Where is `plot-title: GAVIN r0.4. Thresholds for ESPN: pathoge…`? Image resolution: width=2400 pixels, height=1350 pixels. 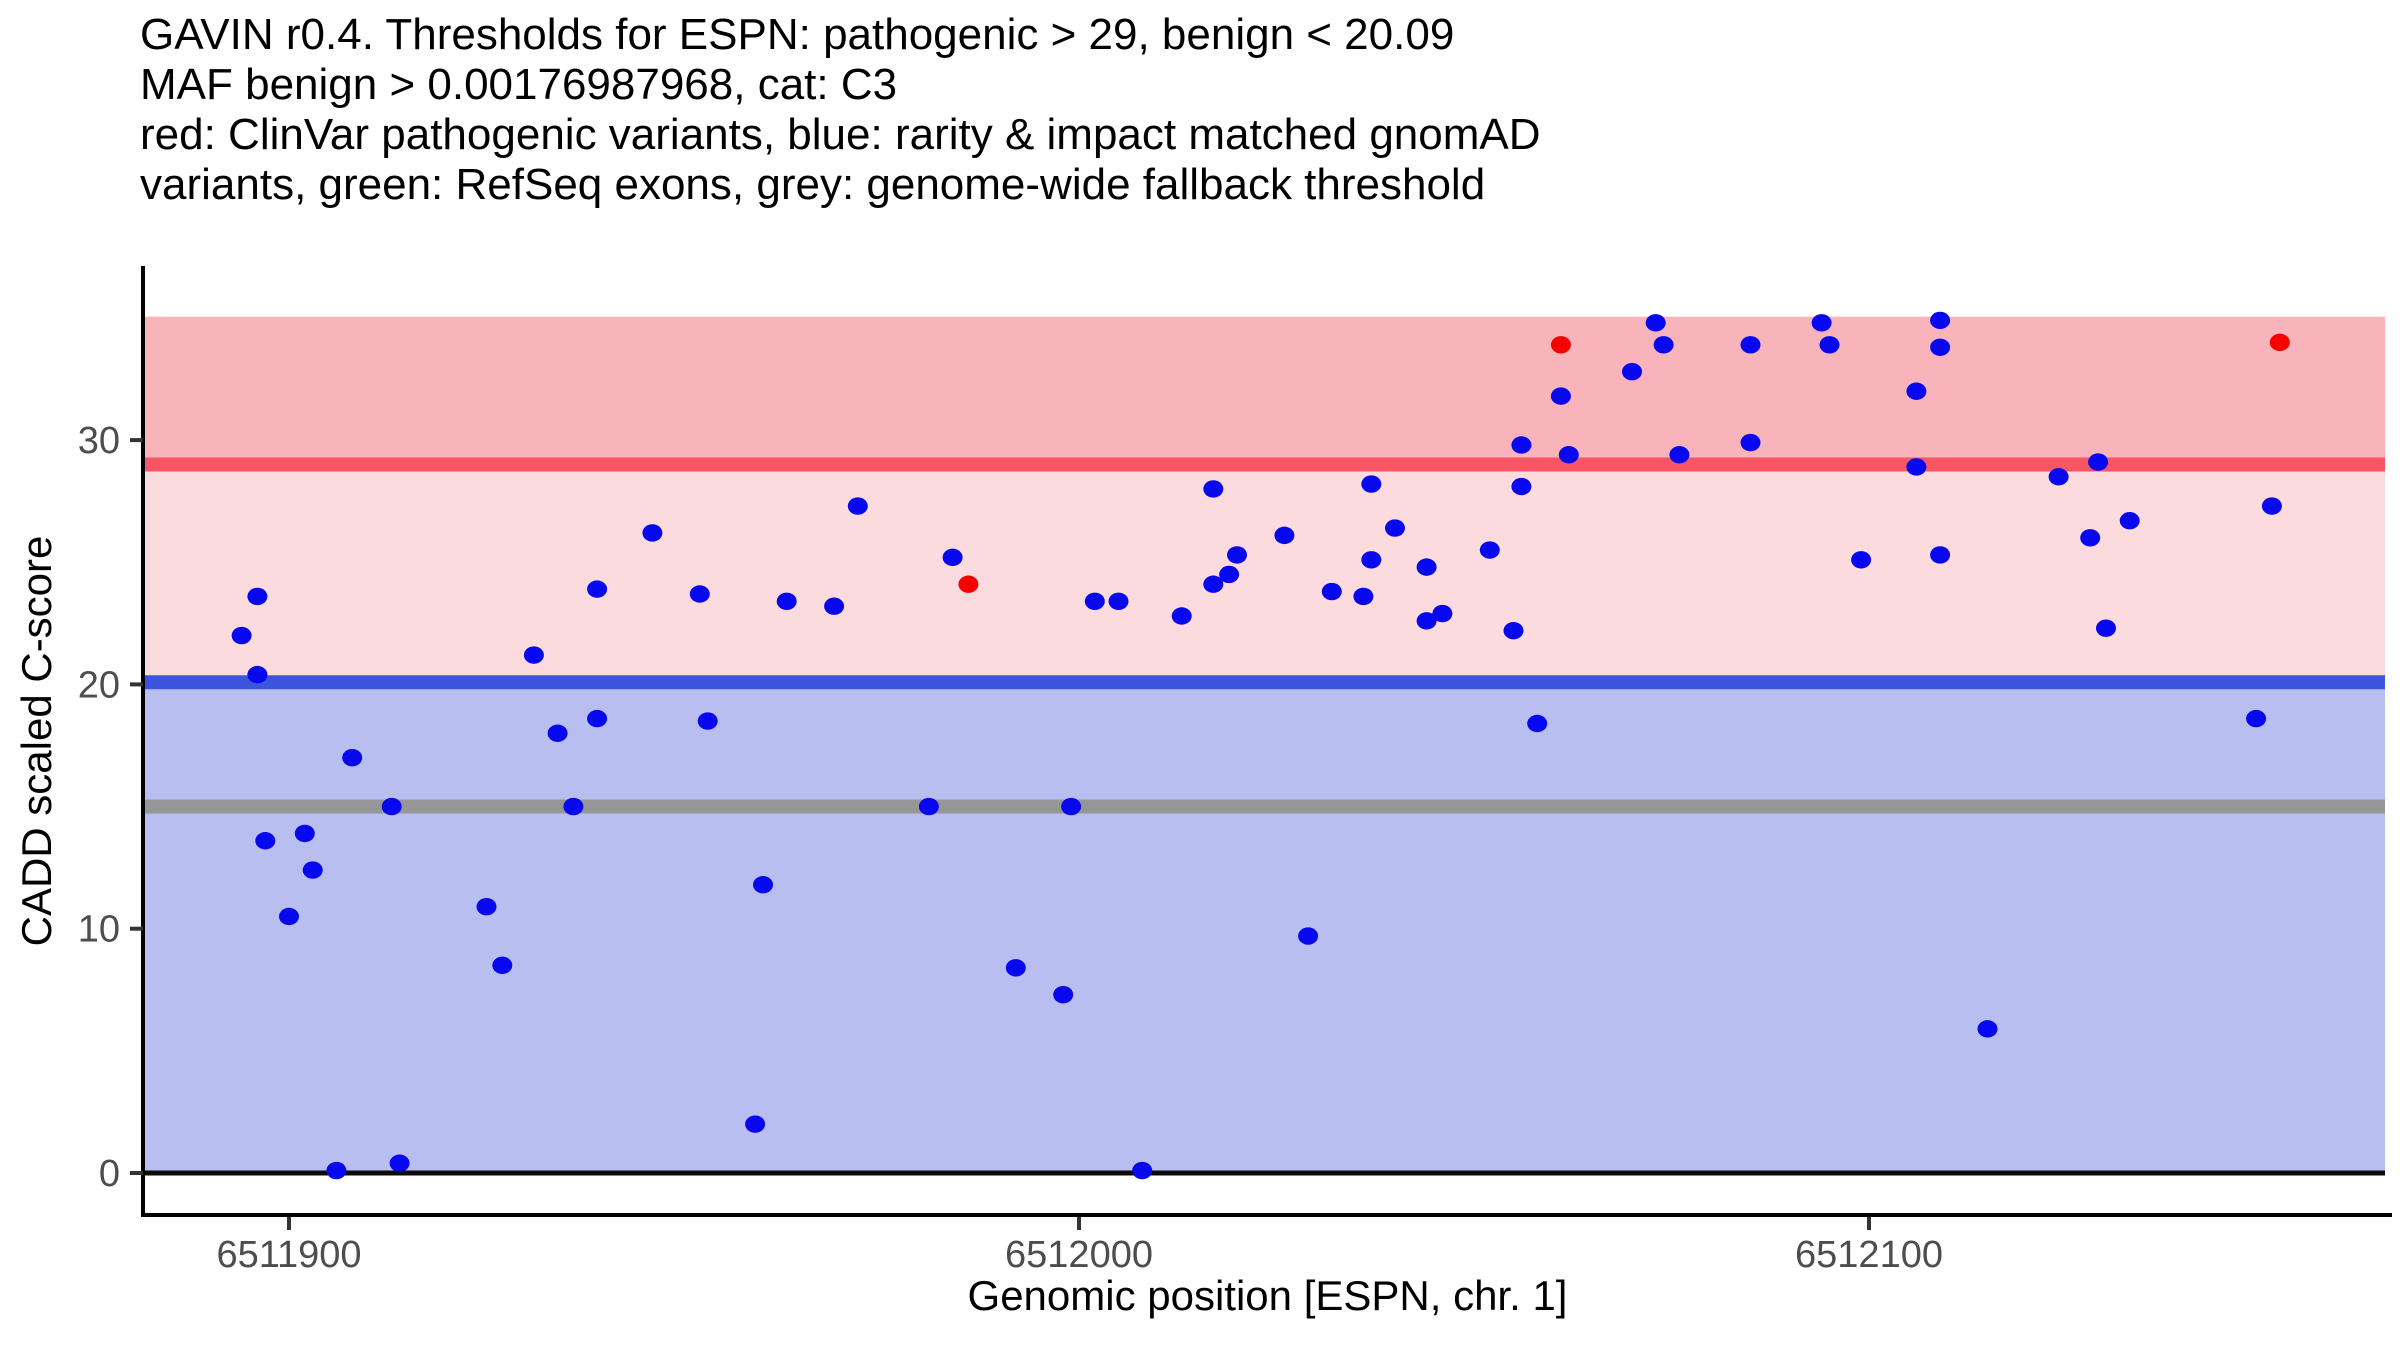 plot-title: GAVIN r0.4. Thresholds for ESPN: pathoge… is located at coordinates (840, 110).